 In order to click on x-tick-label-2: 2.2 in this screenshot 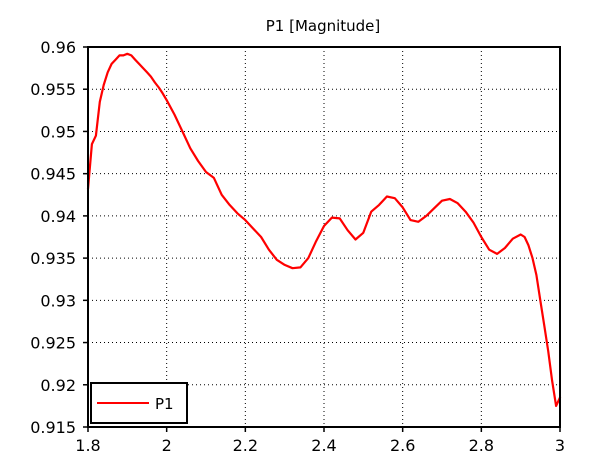, I will do `click(245, 445)`.